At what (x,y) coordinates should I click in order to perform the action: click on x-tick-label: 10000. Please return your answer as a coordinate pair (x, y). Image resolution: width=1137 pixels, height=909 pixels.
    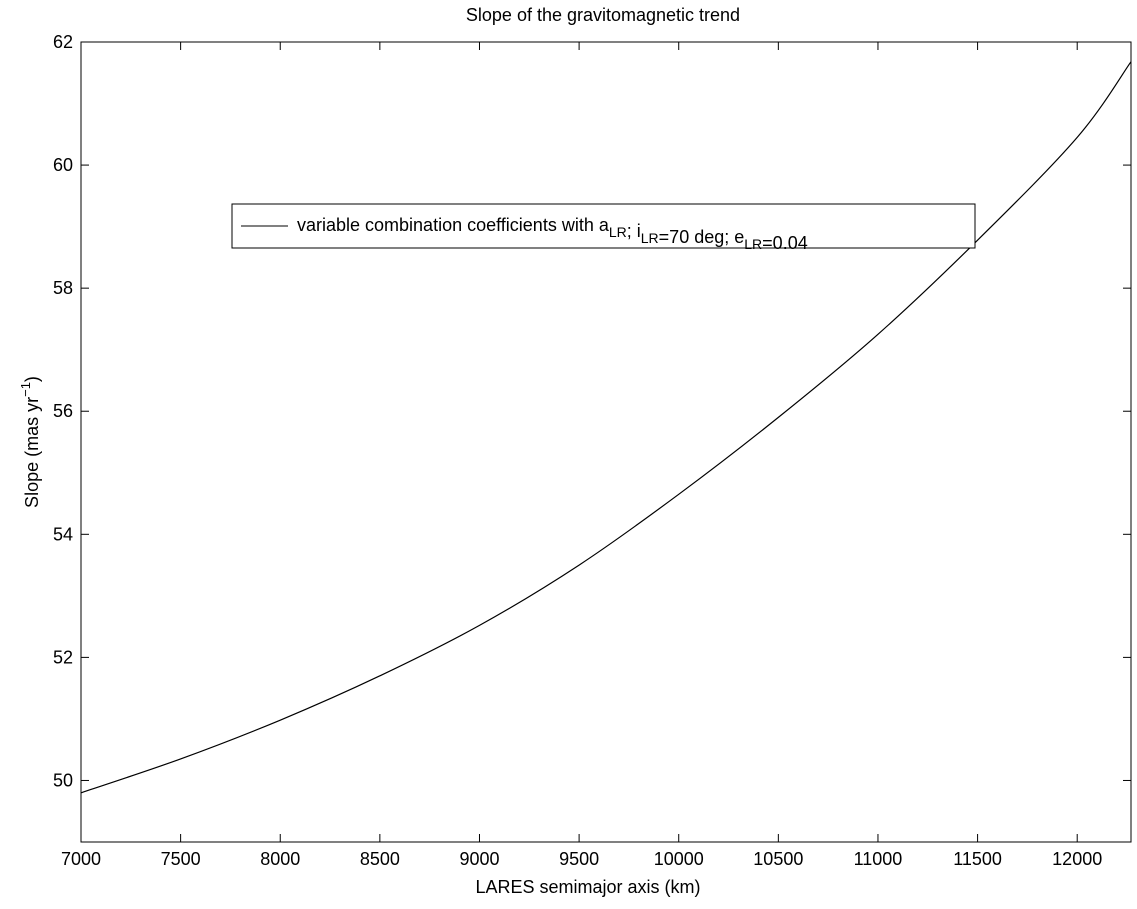
    Looking at the image, I should click on (679, 859).